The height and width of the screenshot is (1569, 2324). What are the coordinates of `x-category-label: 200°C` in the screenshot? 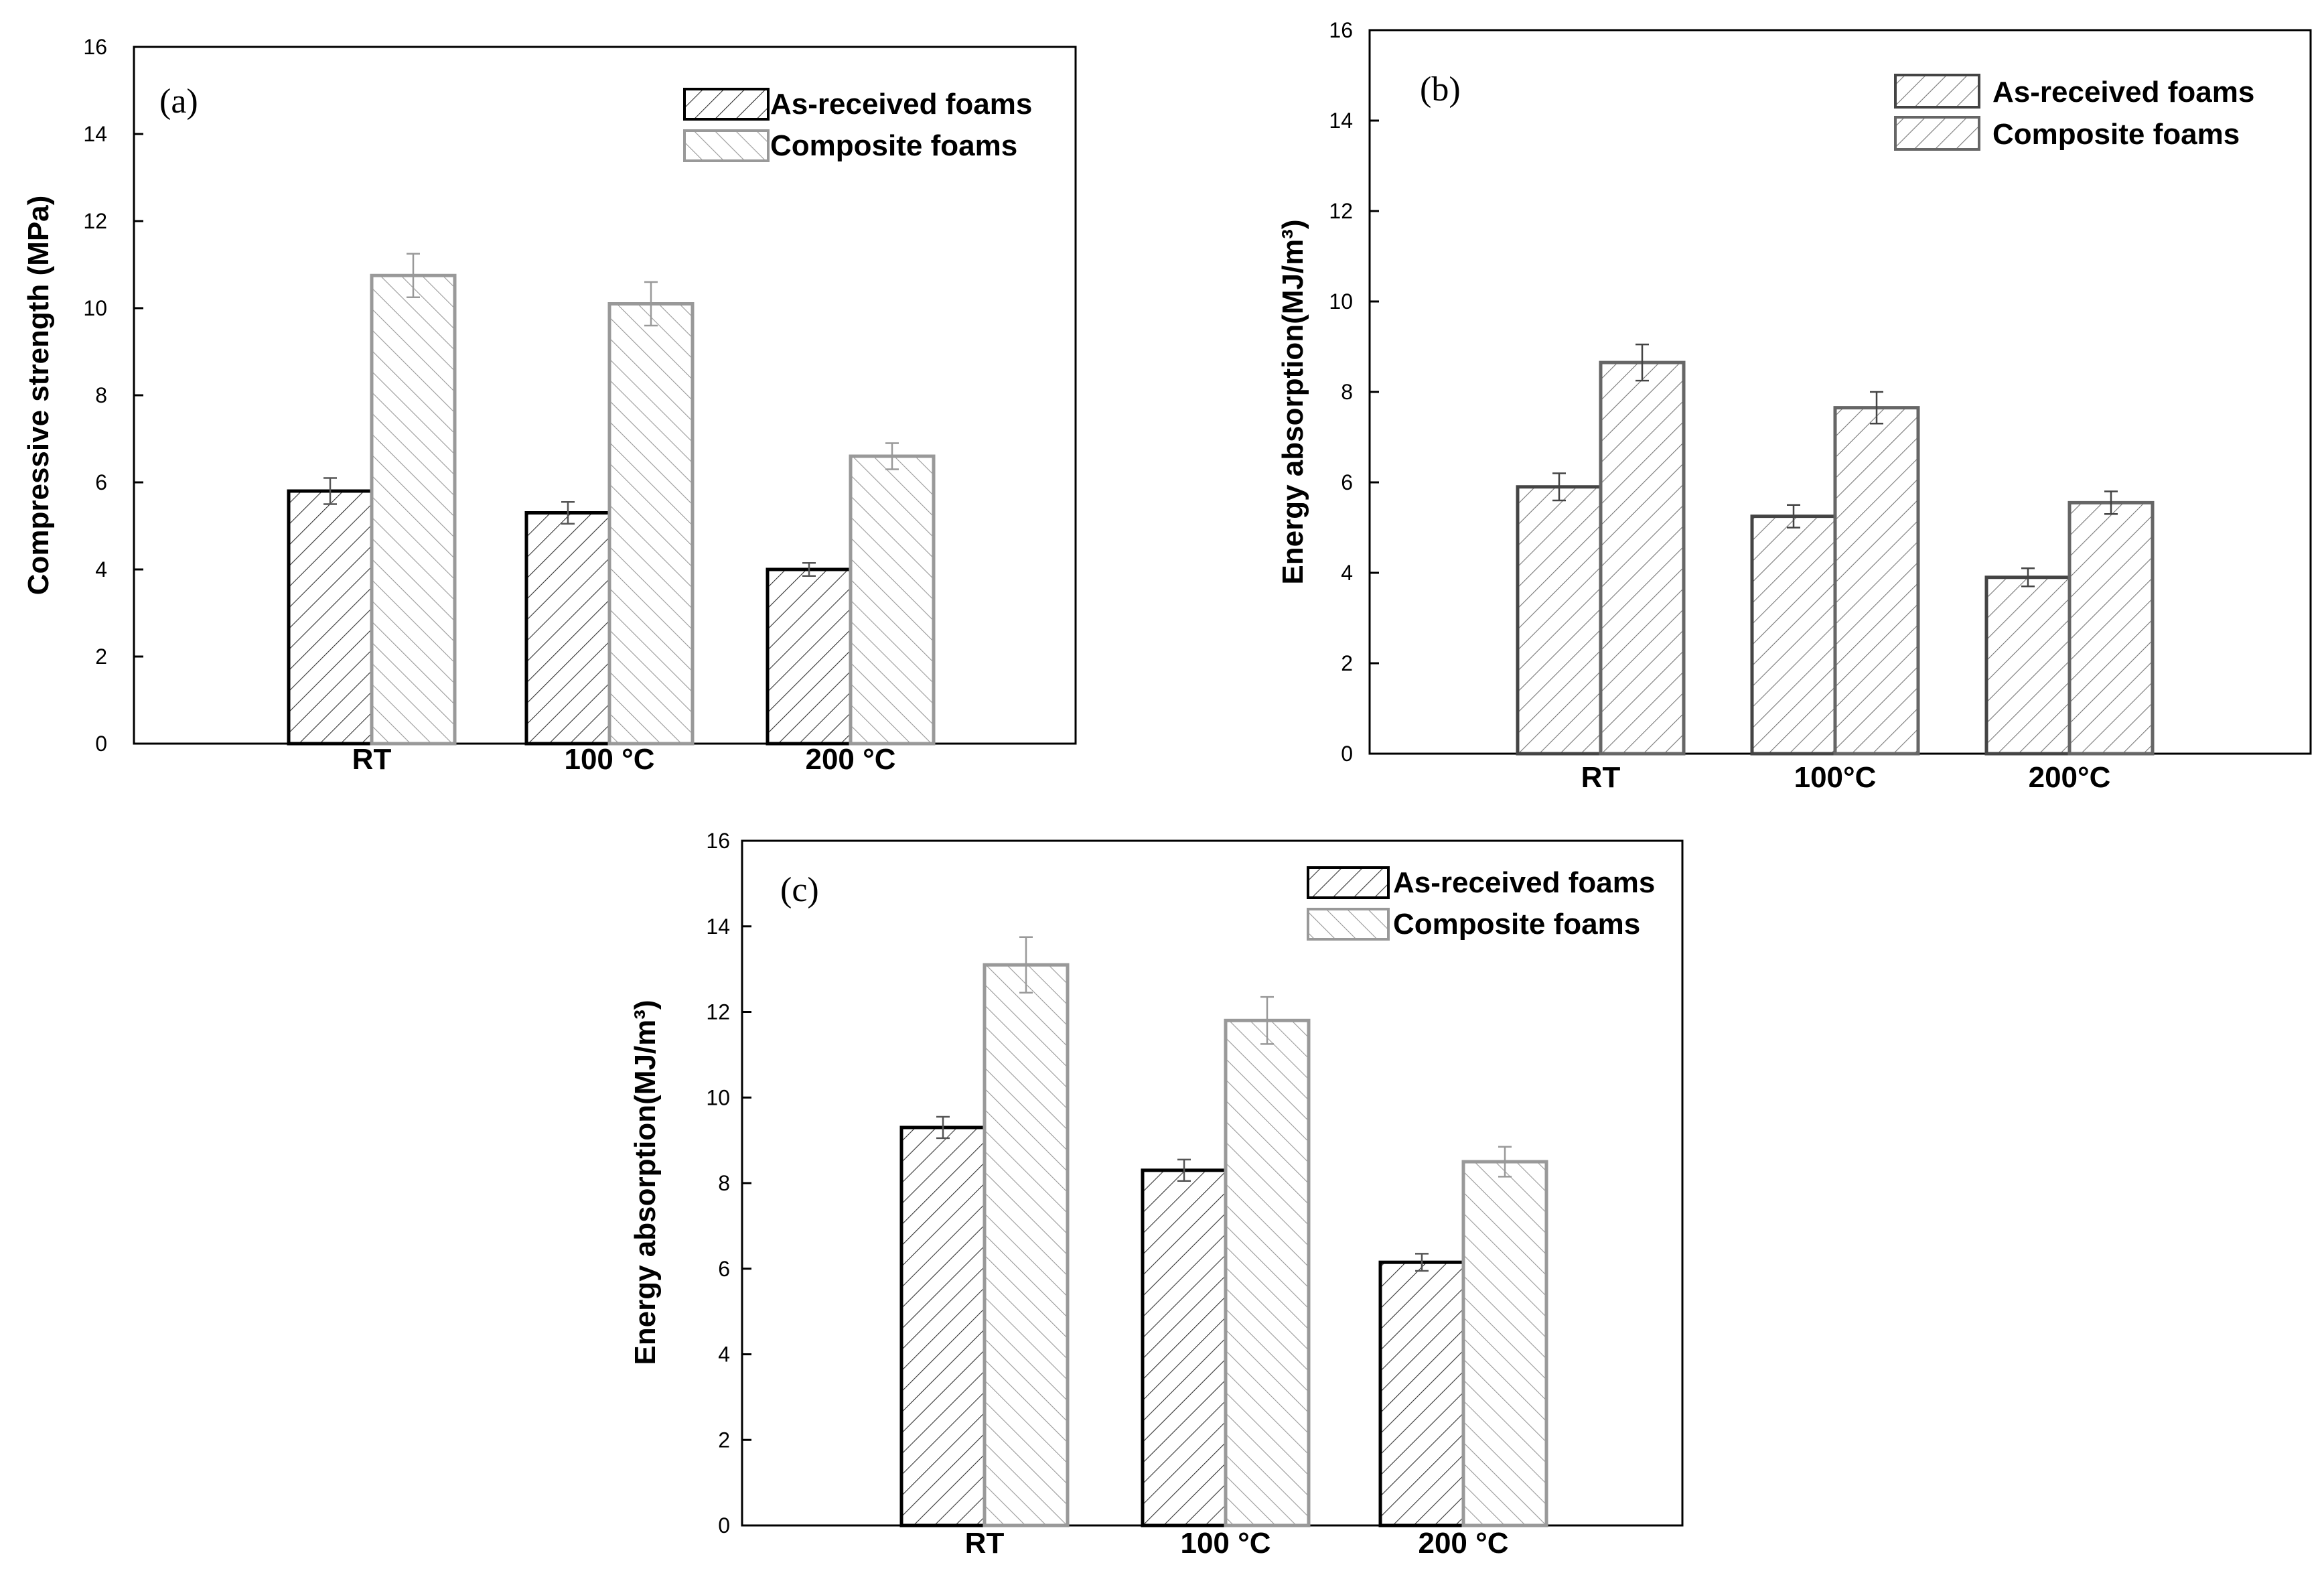 It's located at (2070, 777).